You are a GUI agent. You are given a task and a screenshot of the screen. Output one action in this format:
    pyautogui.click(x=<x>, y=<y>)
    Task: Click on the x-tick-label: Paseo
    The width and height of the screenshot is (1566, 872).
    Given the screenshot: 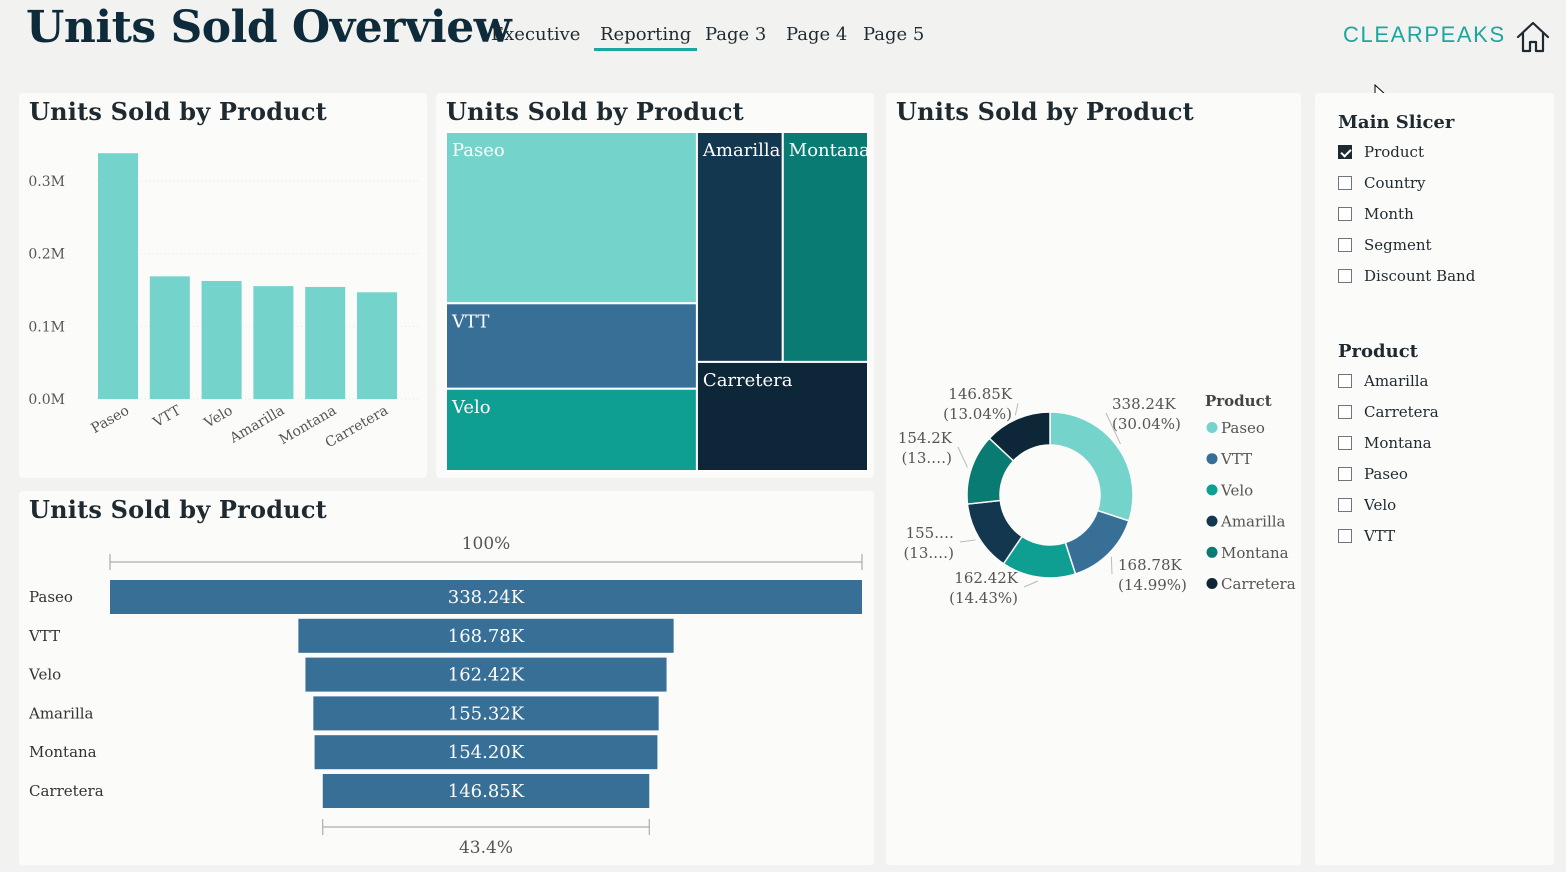 What is the action you would take?
    pyautogui.click(x=110, y=420)
    